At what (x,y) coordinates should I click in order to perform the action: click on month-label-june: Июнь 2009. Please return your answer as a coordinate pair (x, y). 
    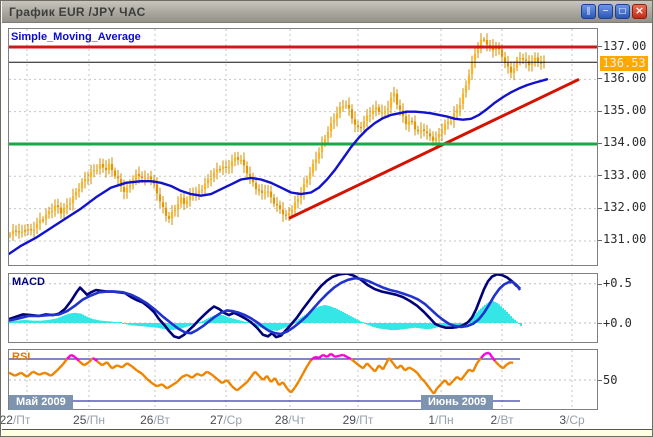
    Looking at the image, I should click on (457, 402).